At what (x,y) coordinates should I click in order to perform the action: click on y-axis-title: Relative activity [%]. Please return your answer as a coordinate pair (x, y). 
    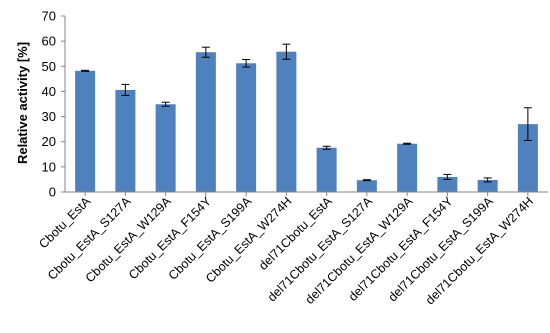
    Looking at the image, I should click on (22, 103).